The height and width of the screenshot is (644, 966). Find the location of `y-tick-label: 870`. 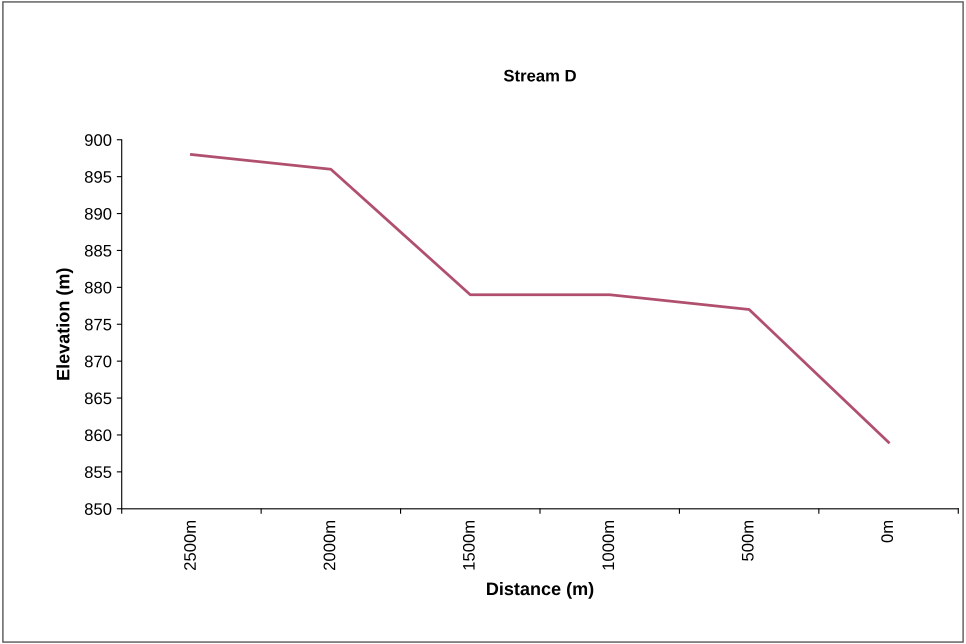

y-tick-label: 870 is located at coordinates (98, 362).